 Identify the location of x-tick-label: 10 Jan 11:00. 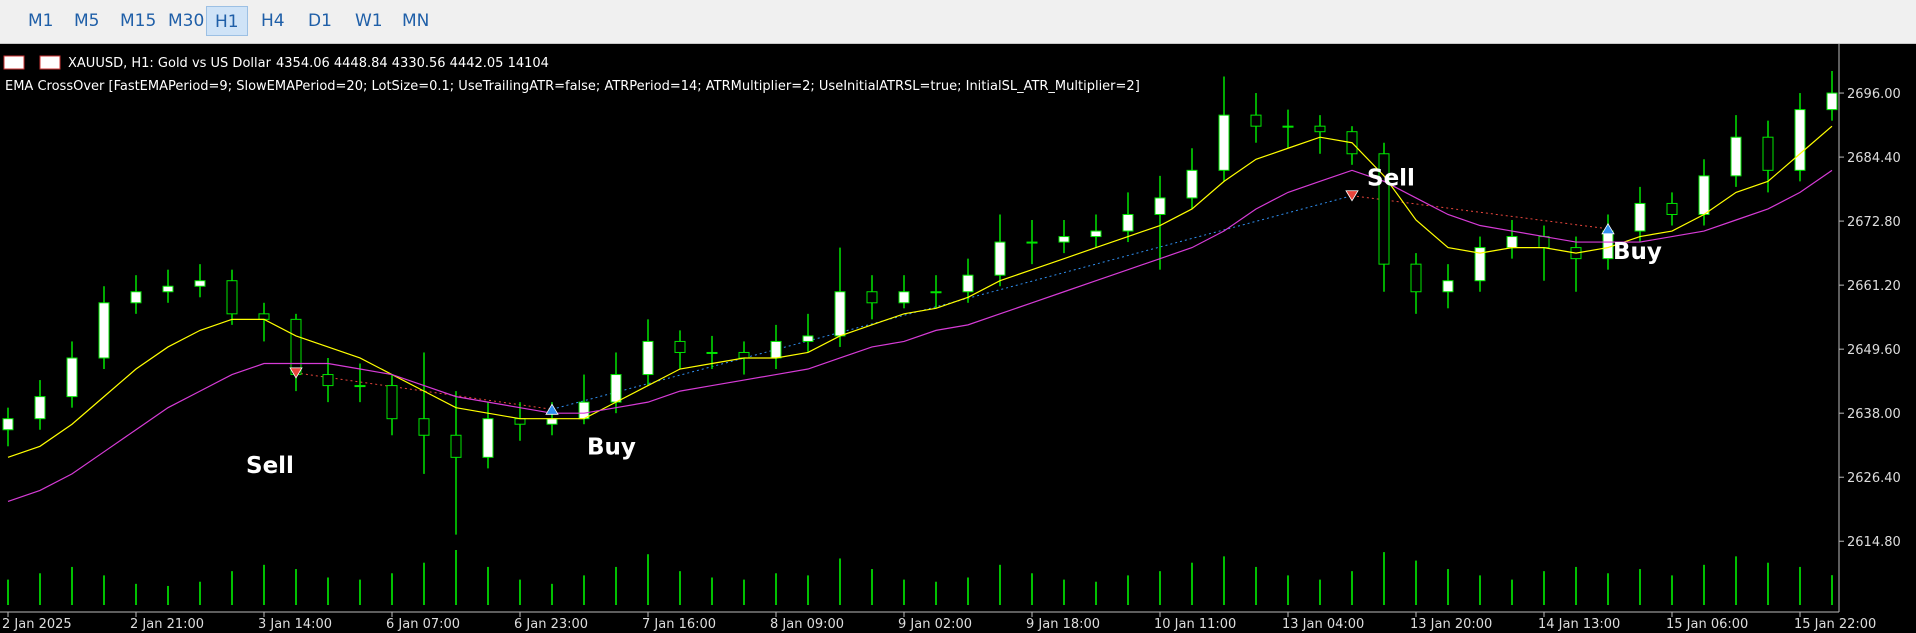
(1195, 624).